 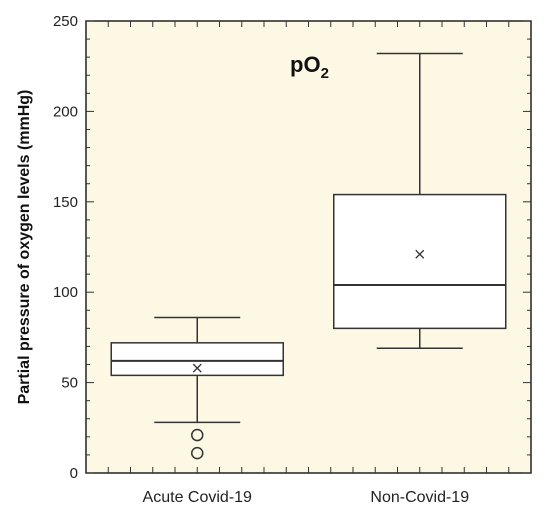 I want to click on x-axis-labels: Acute Covid-19 Non-Covid-19, so click(x=306, y=497).